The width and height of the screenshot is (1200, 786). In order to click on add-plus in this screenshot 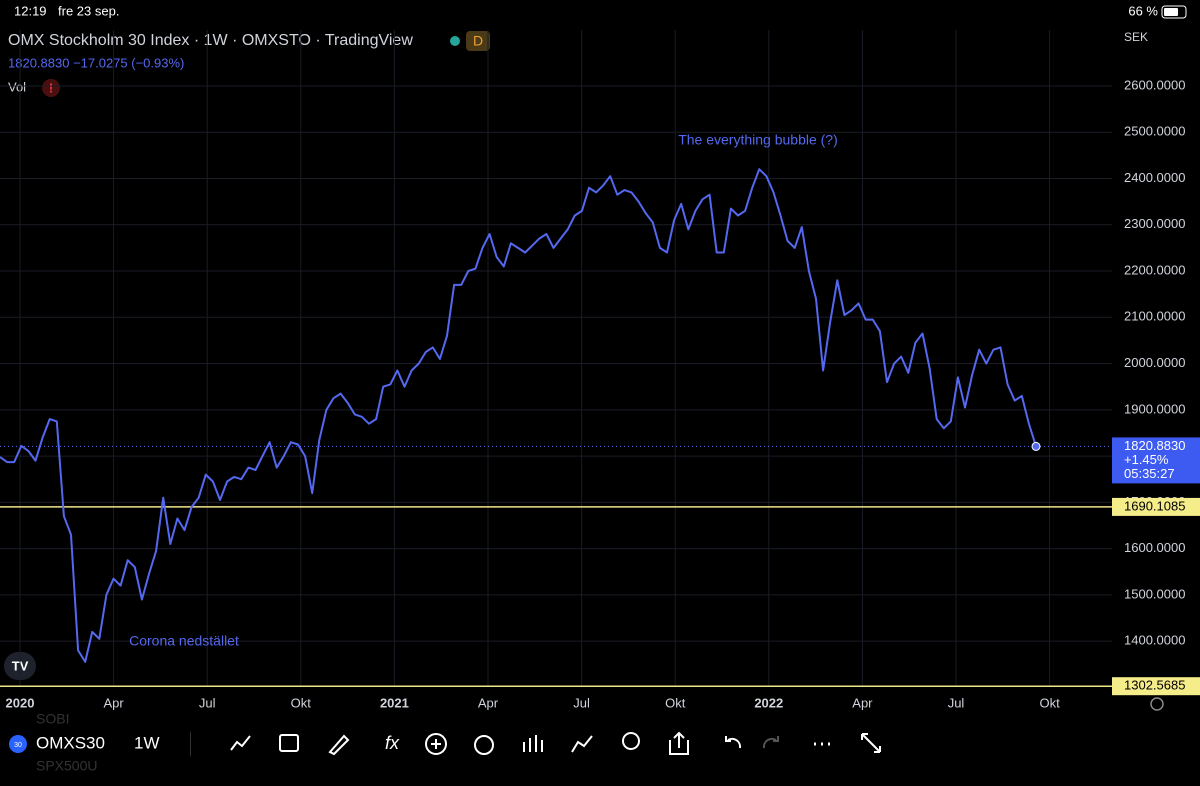, I will do `click(436, 744)`.